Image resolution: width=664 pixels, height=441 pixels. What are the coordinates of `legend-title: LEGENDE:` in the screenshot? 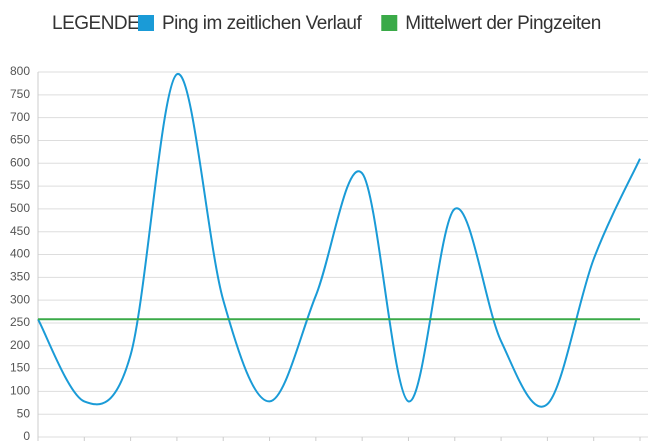 It's located at (98, 23).